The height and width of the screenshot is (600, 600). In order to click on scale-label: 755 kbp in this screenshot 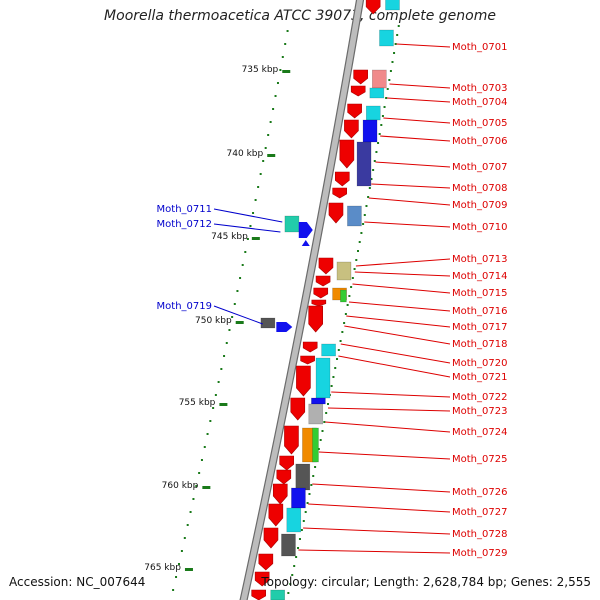, I will do `click(197, 403)`.